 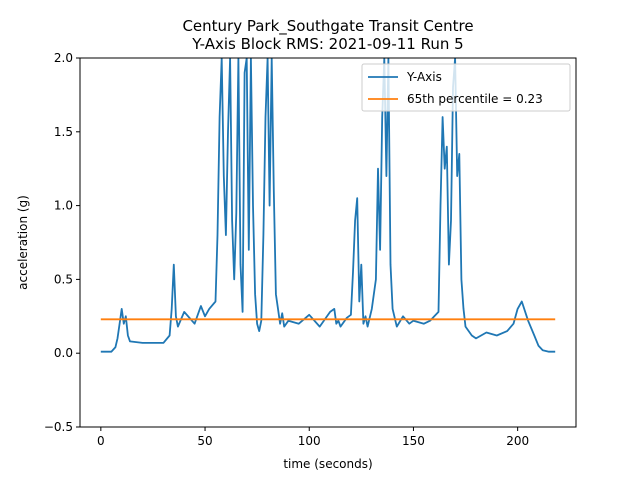 What do you see at coordinates (23, 242) in the screenshot?
I see `y-axis-label: acceleration (g)` at bounding box center [23, 242].